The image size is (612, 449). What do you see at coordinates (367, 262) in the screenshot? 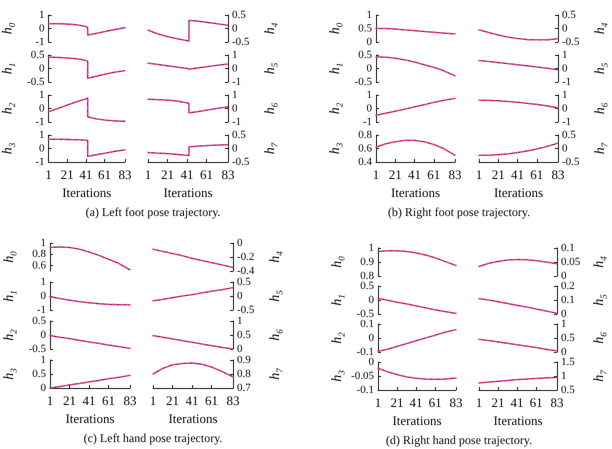
I see `y-tick-label: 0.9` at bounding box center [367, 262].